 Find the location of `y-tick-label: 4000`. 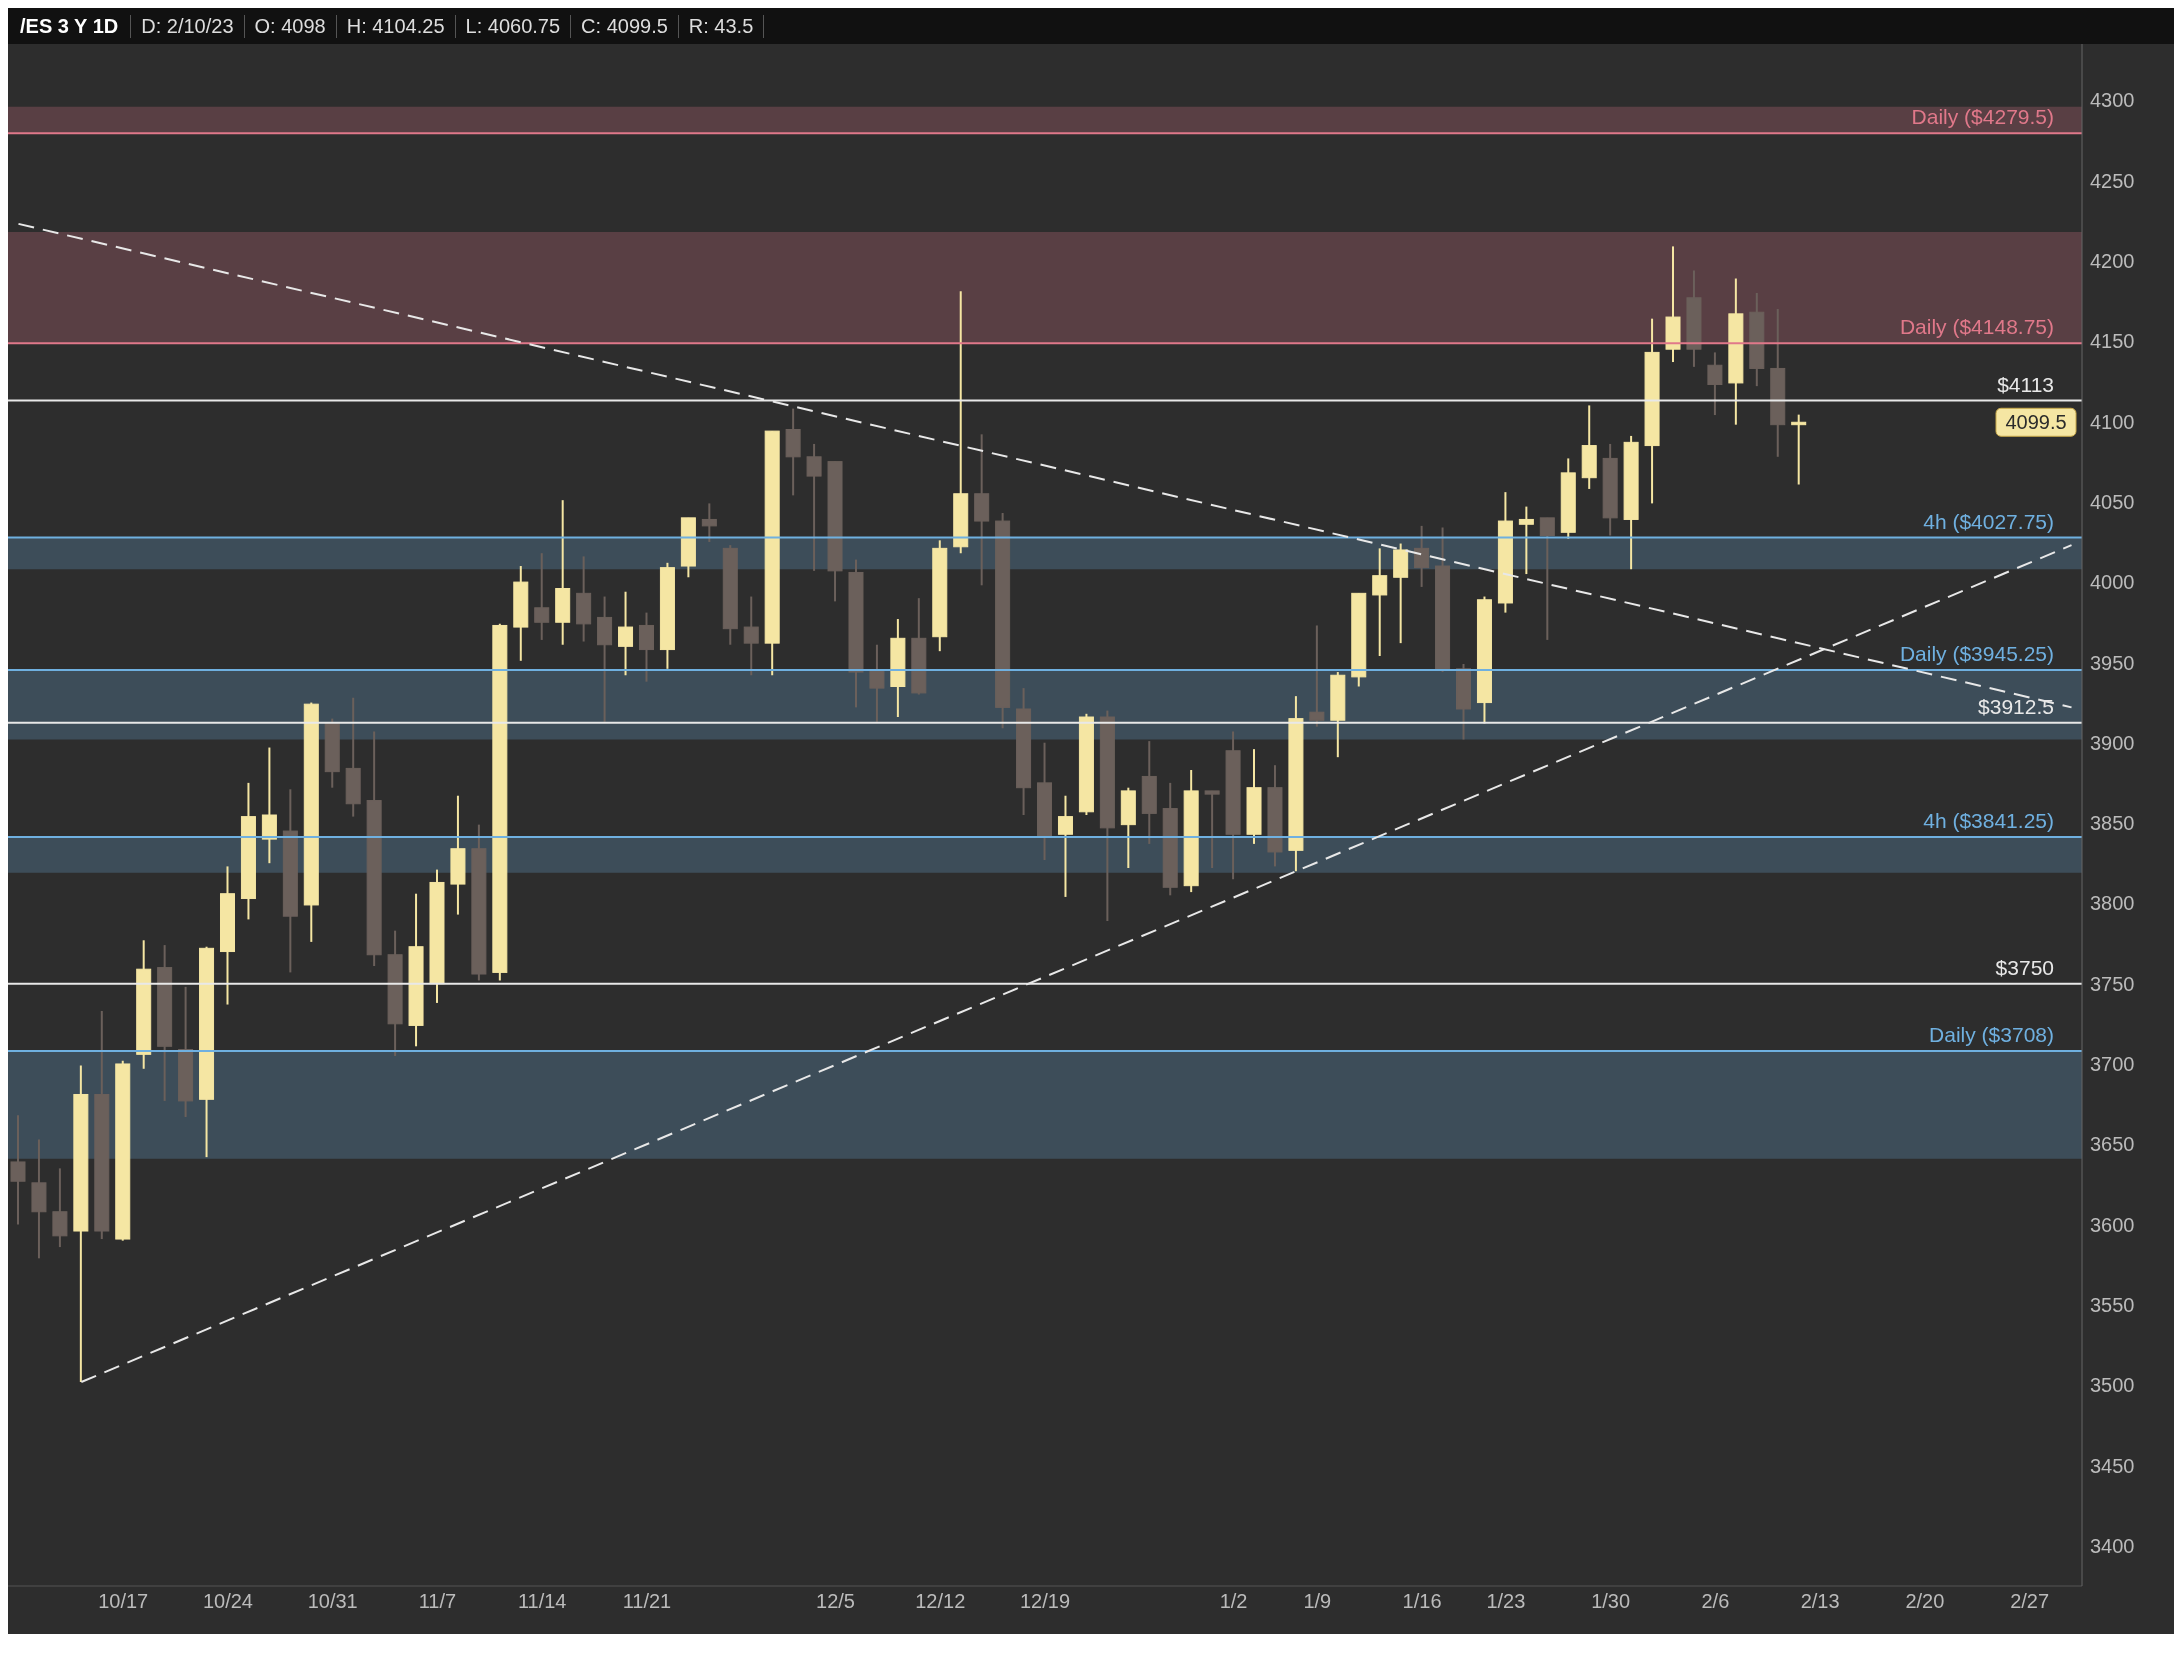

y-tick-label: 4000 is located at coordinates (2112, 582).